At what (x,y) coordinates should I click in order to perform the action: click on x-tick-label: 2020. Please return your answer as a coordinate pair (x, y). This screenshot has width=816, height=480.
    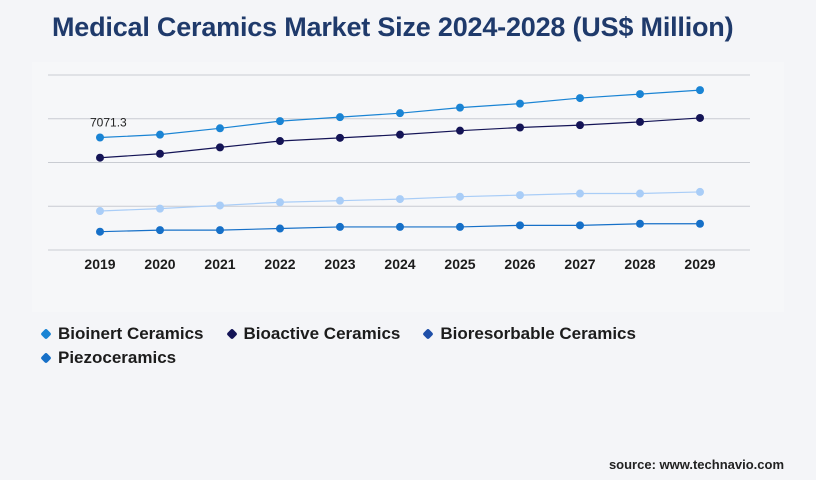
    Looking at the image, I should click on (159, 264).